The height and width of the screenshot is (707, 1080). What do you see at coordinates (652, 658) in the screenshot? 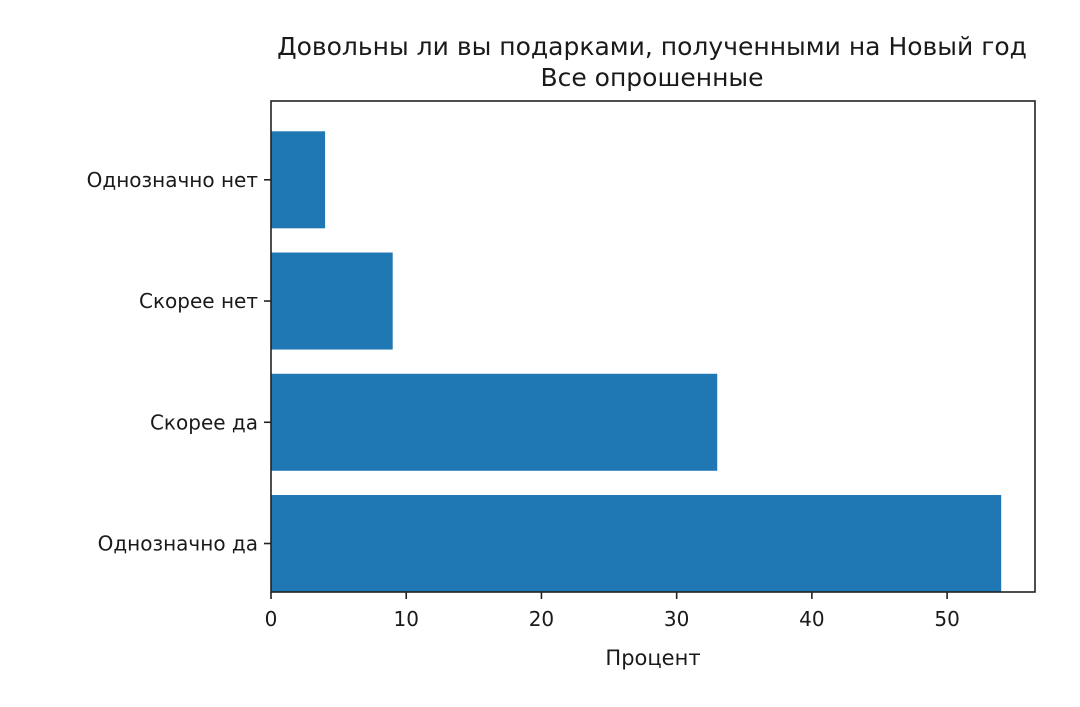
I see `x-axis-label: Процент` at bounding box center [652, 658].